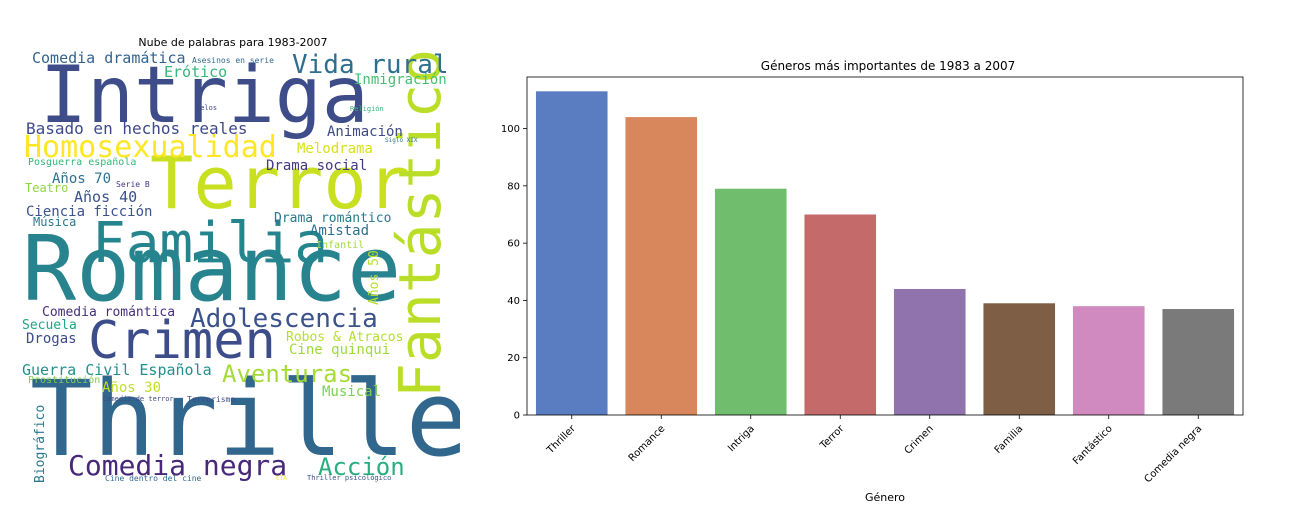  What do you see at coordinates (138, 399) in the screenshot?
I see `word-comedia-de-terror: Comedia de terror` at bounding box center [138, 399].